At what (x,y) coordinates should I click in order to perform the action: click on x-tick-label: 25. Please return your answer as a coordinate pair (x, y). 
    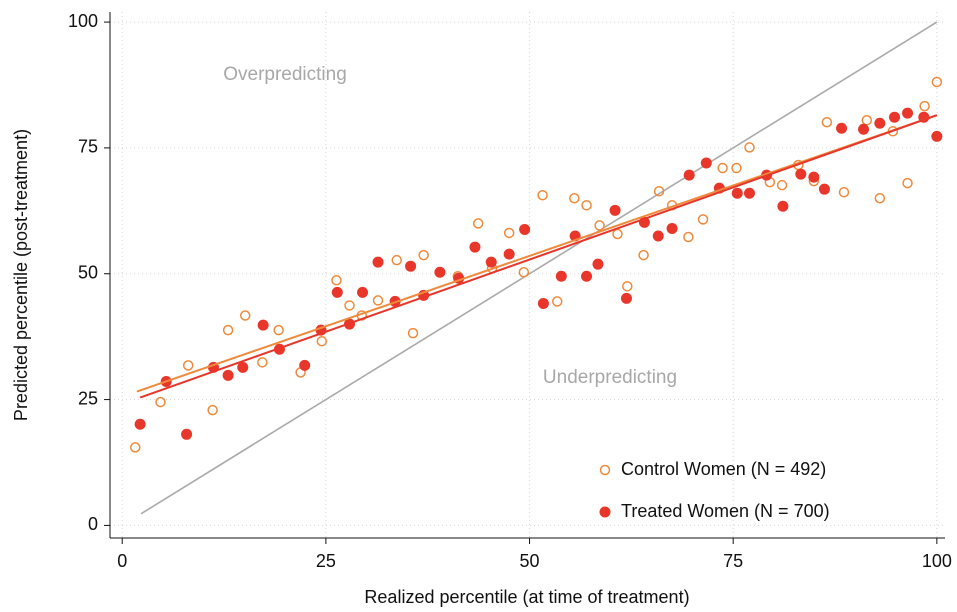
    Looking at the image, I should click on (326, 561).